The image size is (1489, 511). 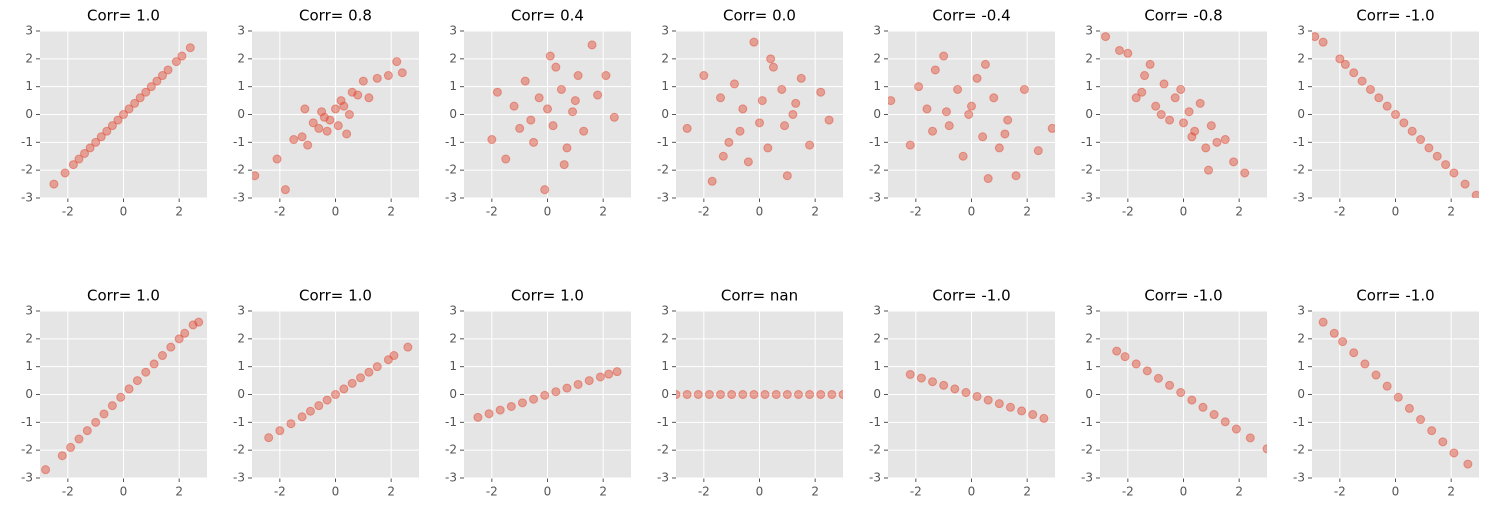 I want to click on subplot: -2 0 2 -3 -2 -1 0 1 2 3 Corr= -1.0, so click(x=1386, y=113).